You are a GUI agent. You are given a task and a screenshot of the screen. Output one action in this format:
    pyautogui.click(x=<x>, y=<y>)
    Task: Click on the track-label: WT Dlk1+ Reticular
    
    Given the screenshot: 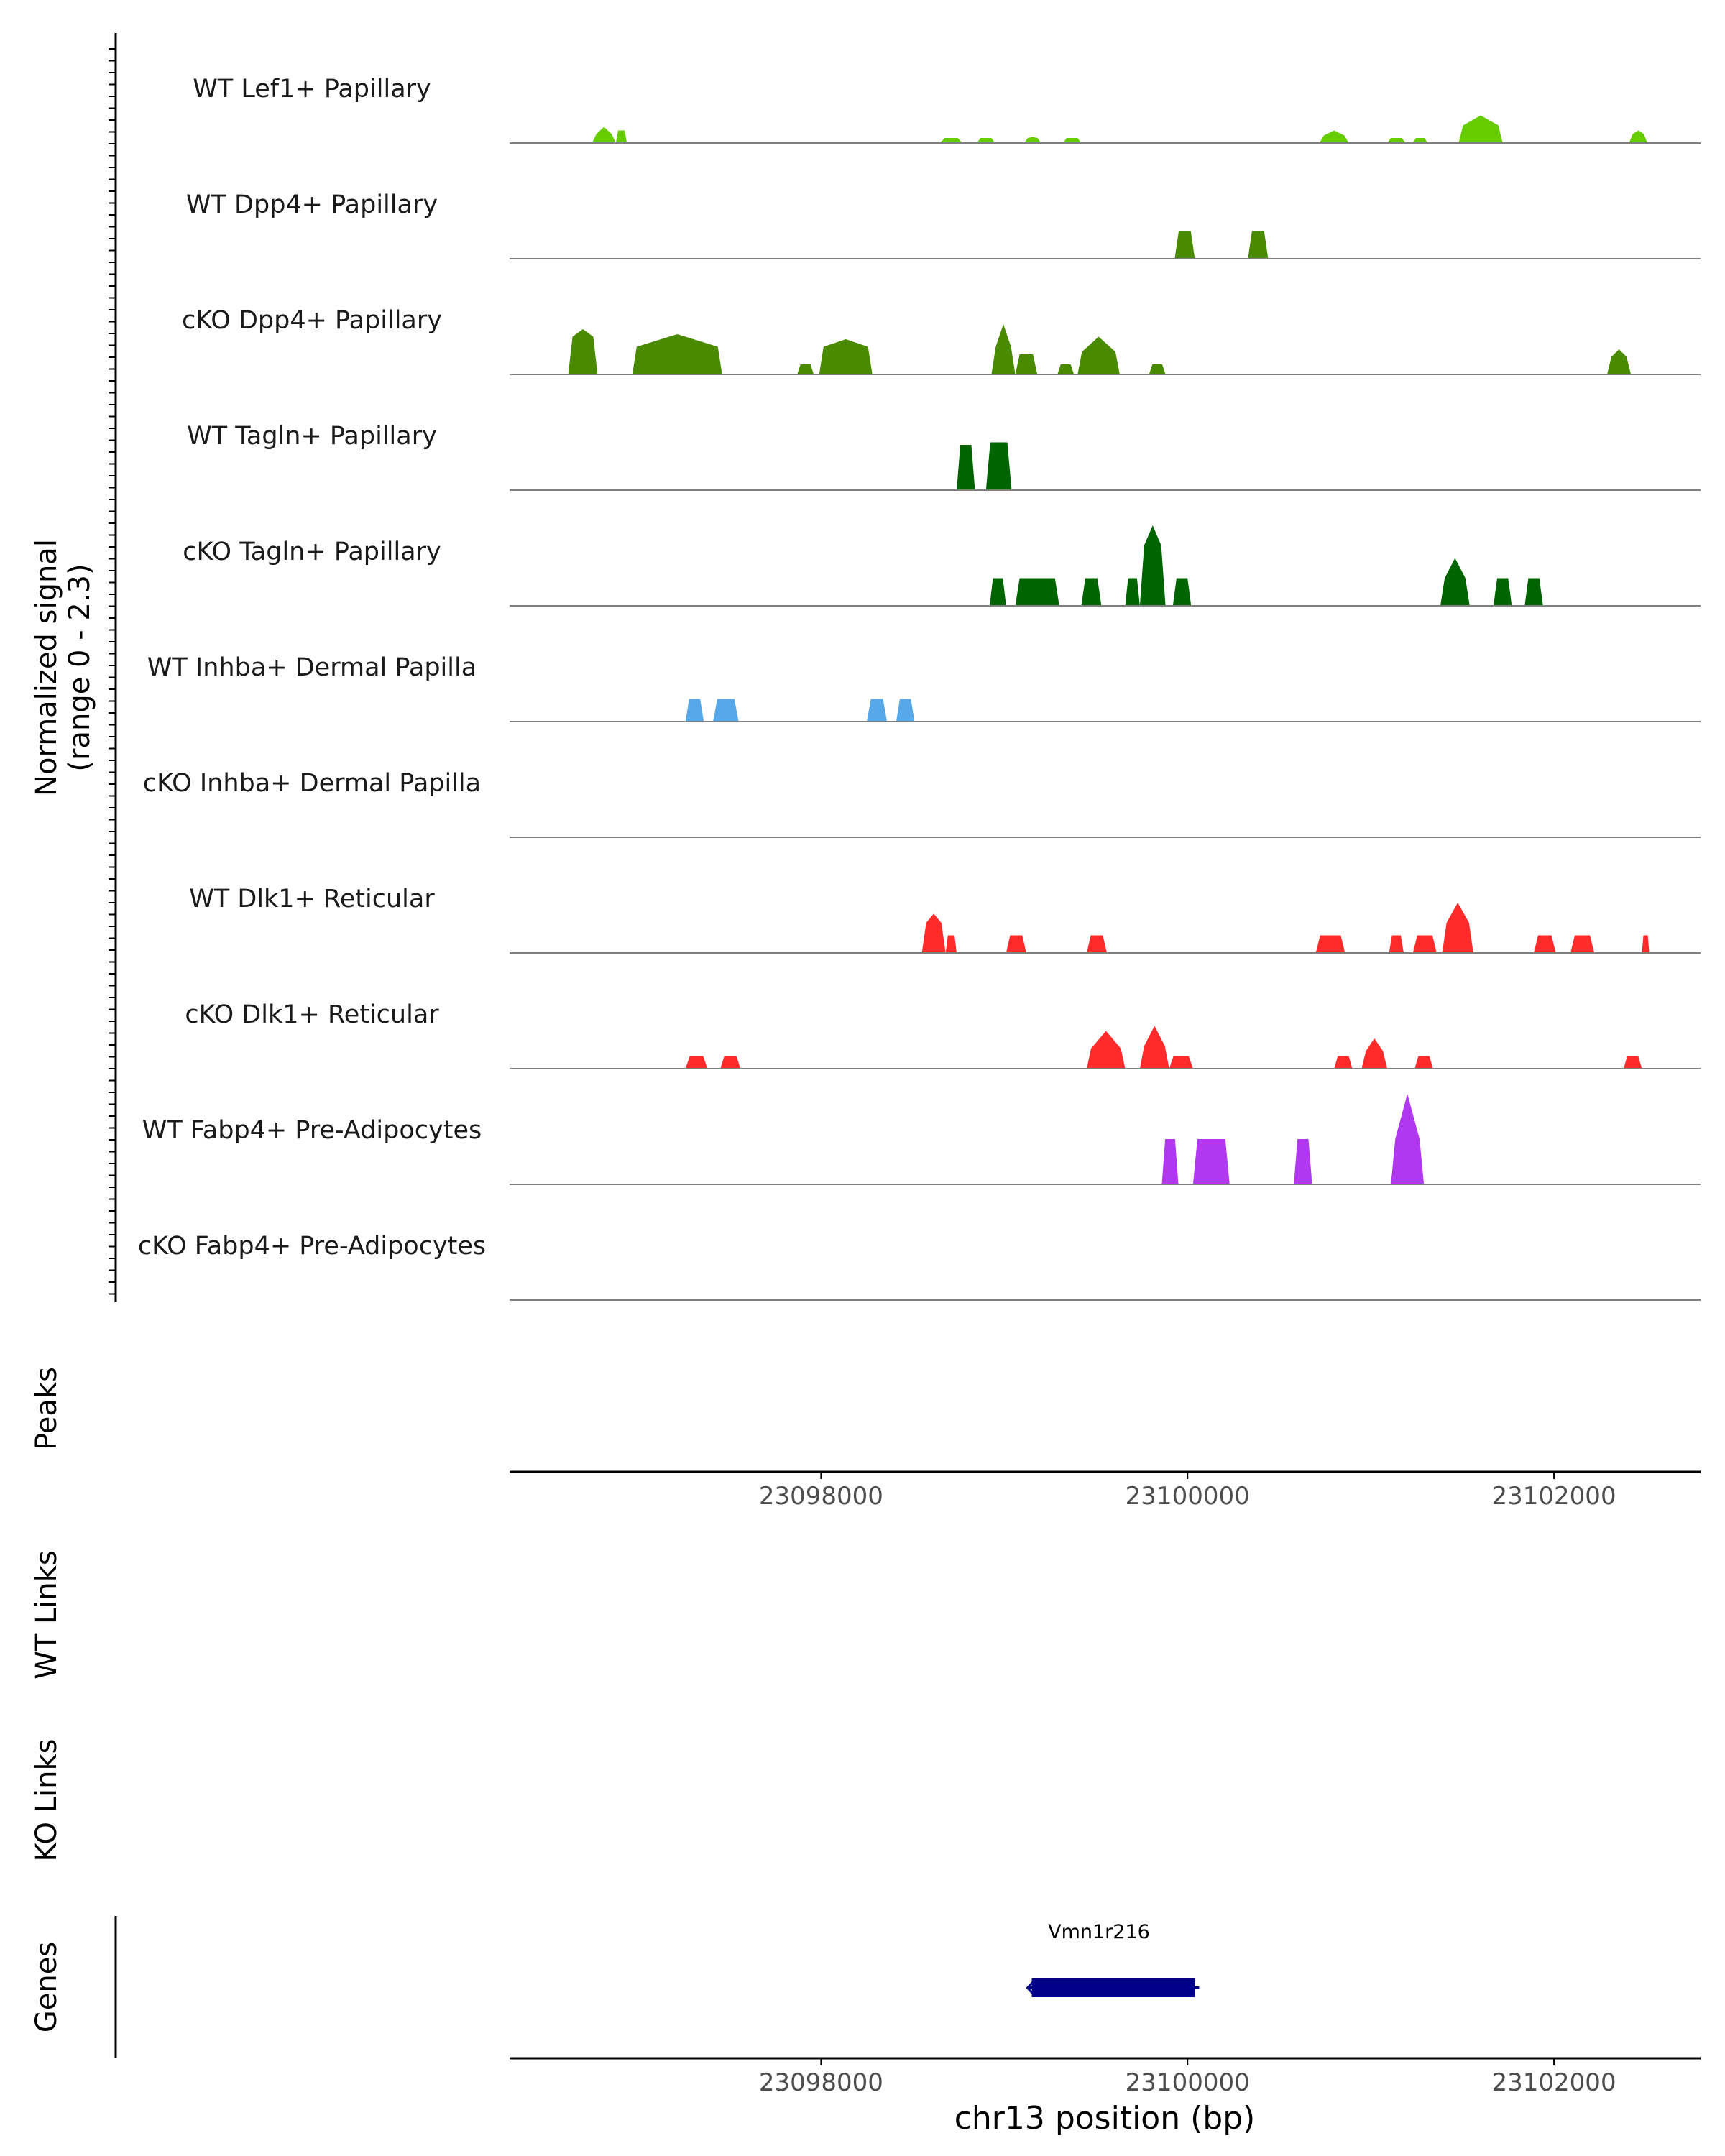 What is the action you would take?
    pyautogui.click(x=312, y=899)
    